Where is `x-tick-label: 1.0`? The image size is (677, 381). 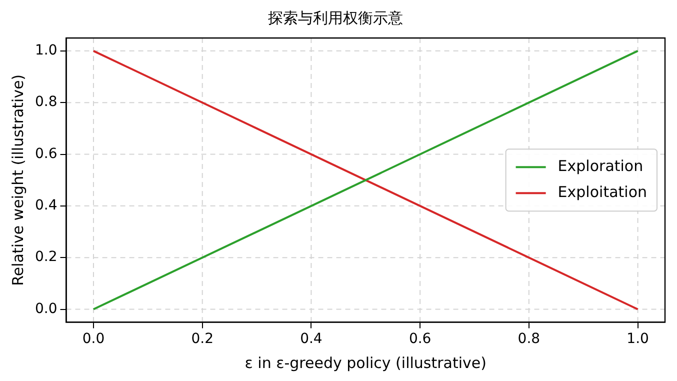
x-tick-label: 1.0 is located at coordinates (637, 339).